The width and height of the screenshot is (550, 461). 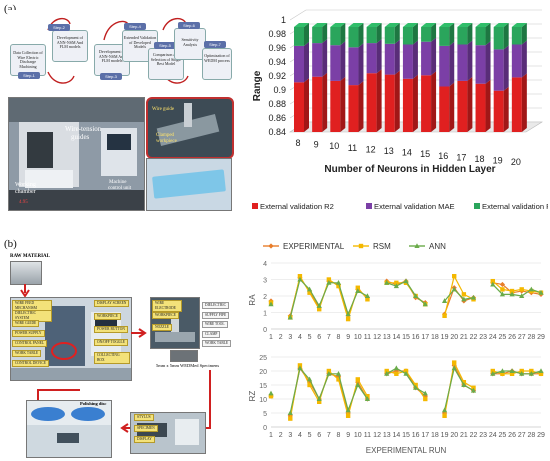 I want to click on y-tick-label: 0, so click(x=265, y=428).